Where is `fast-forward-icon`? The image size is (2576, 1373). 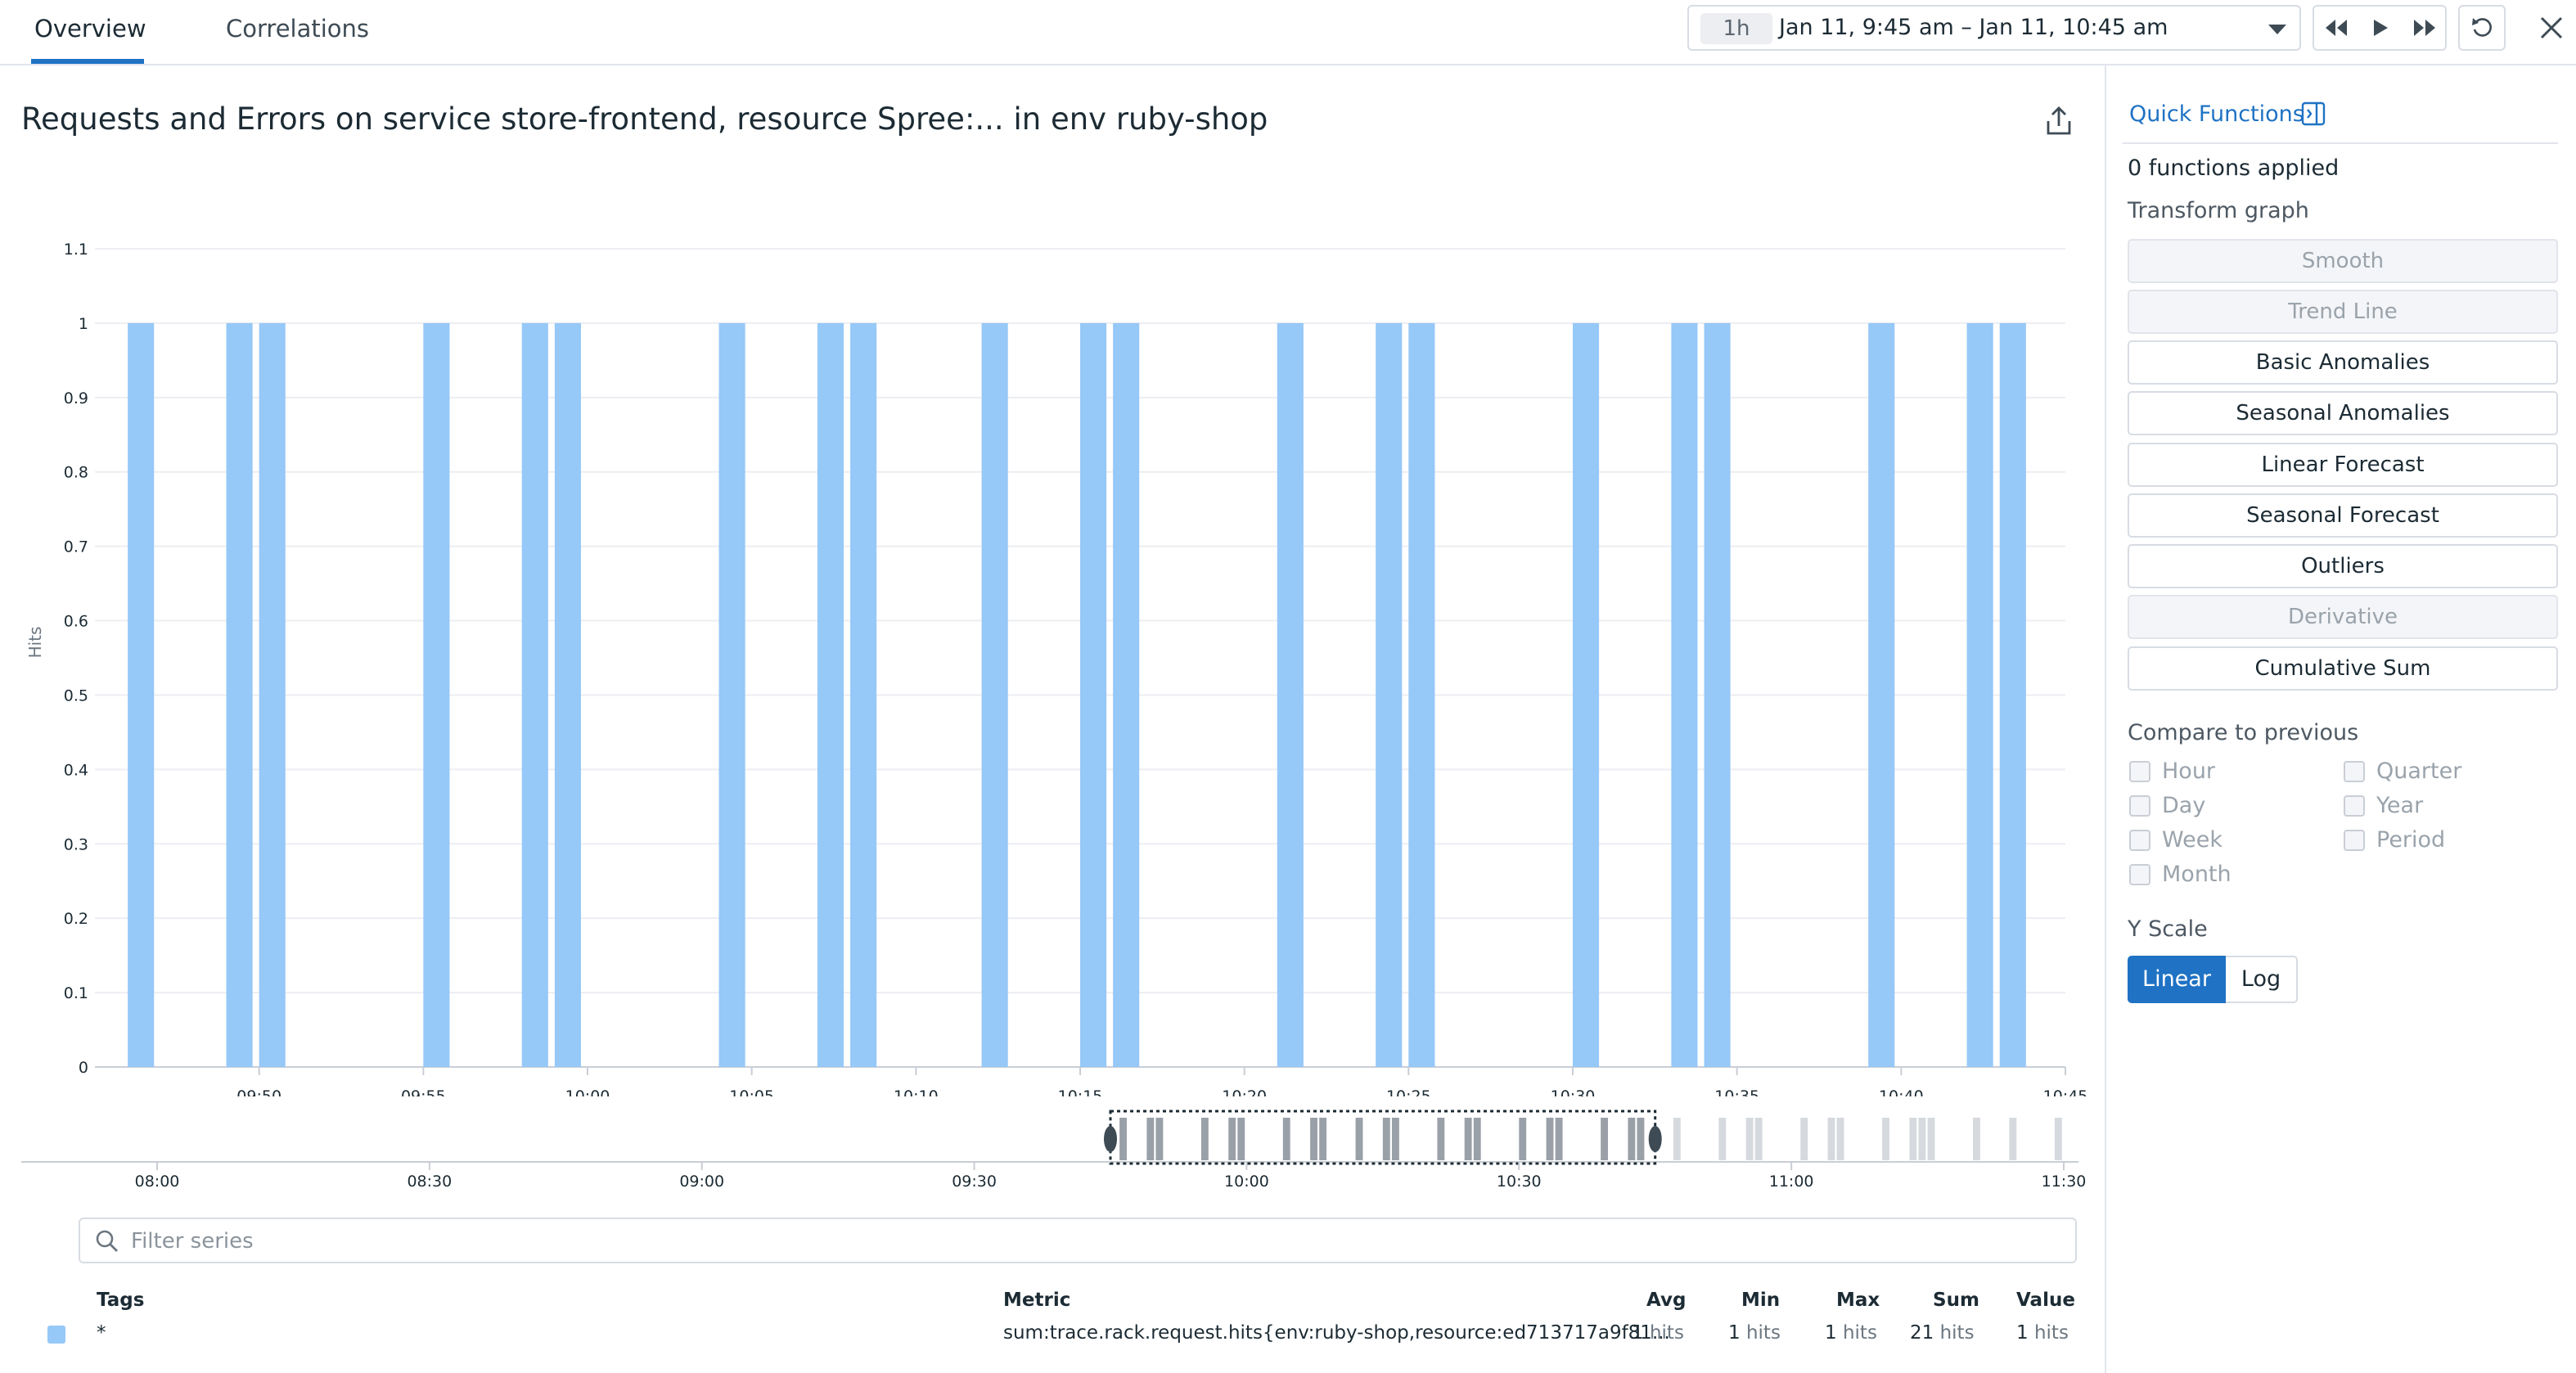 fast-forward-icon is located at coordinates (2424, 28).